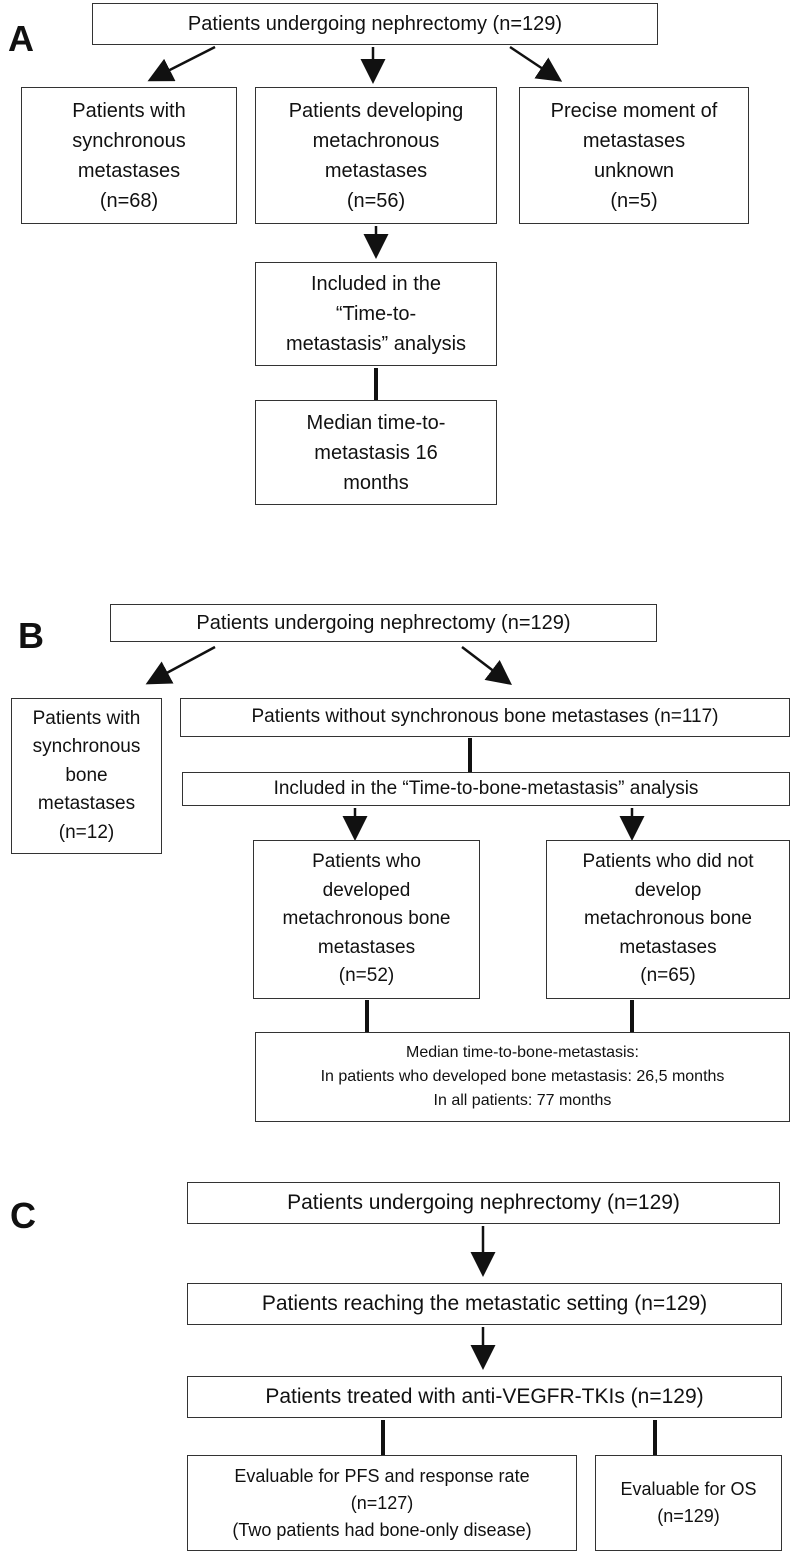 The width and height of the screenshot is (790, 1555). I want to click on box-text: metastasis” analysis, so click(376, 344).